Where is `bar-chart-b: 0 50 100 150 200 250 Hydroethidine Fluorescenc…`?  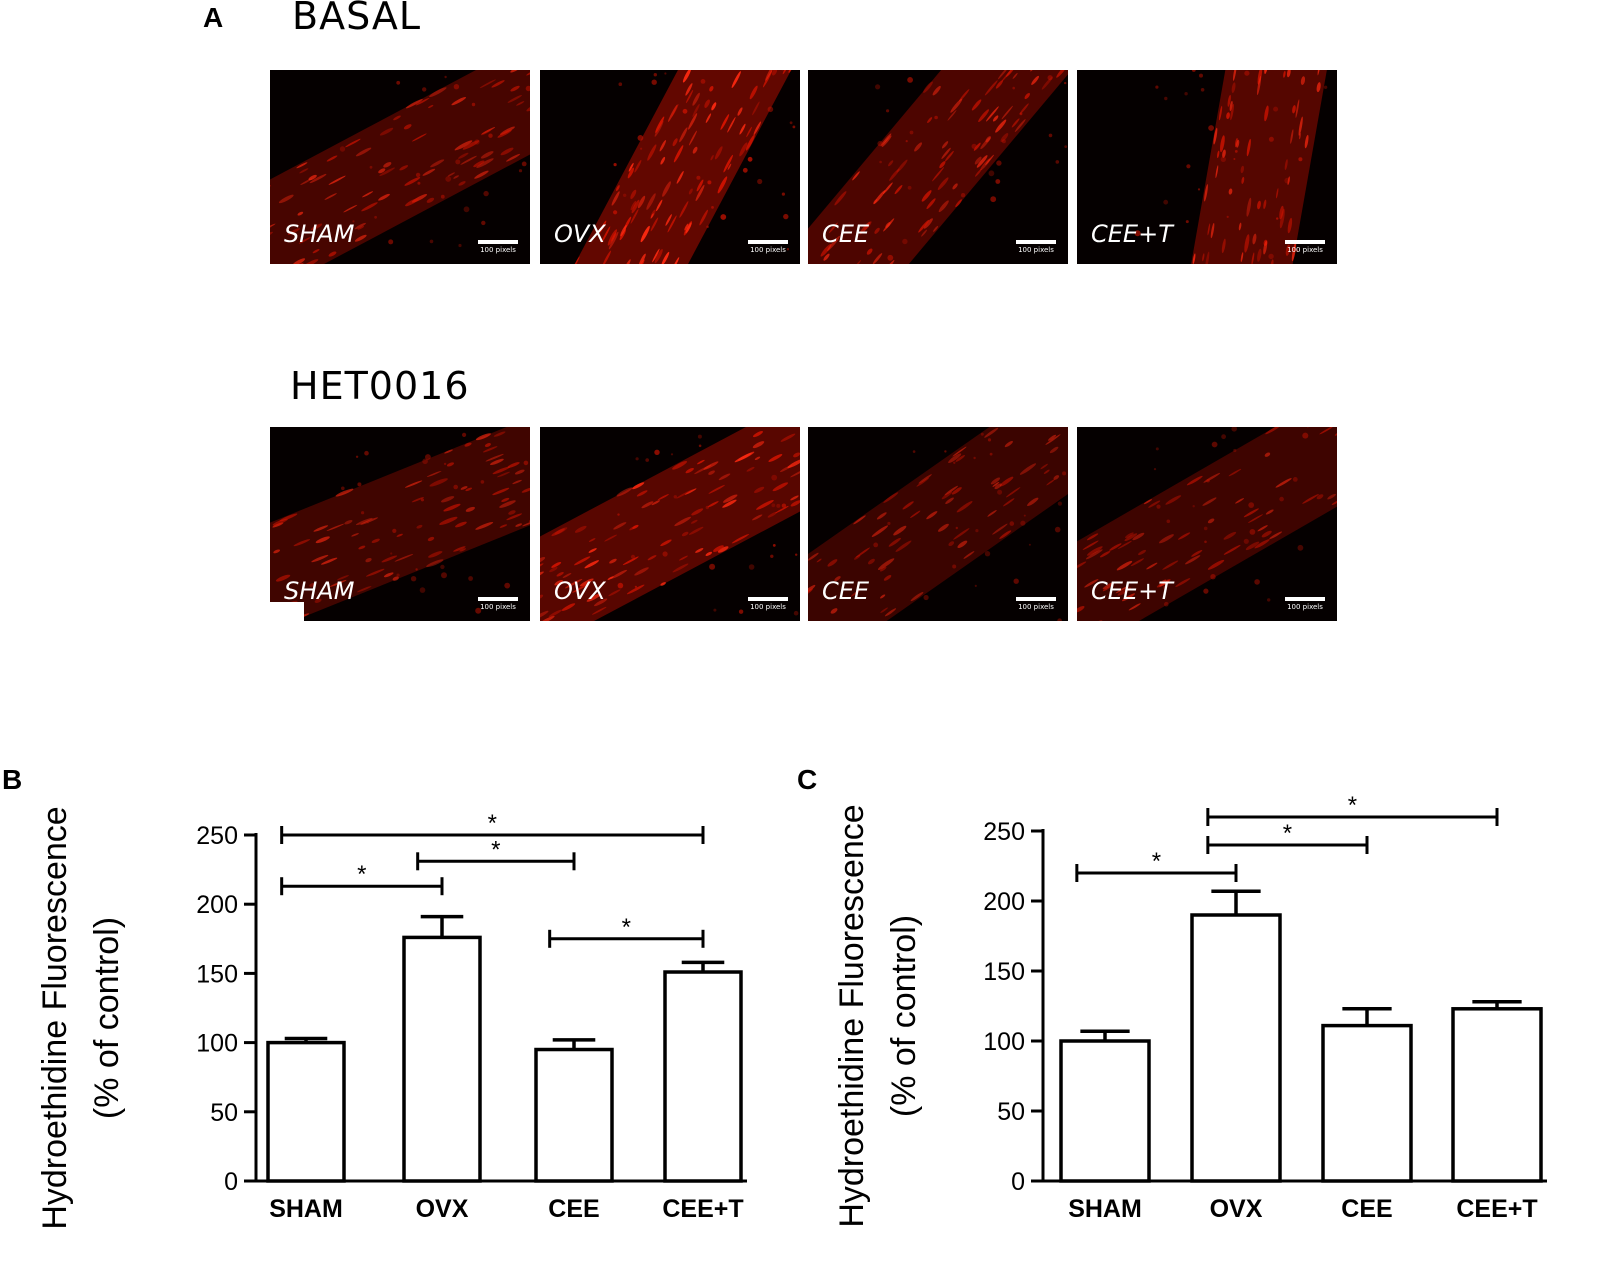
bar-chart-b: 0 50 100 150 200 250 Hydroethidine Fluorescenc… is located at coordinates (391, 1018).